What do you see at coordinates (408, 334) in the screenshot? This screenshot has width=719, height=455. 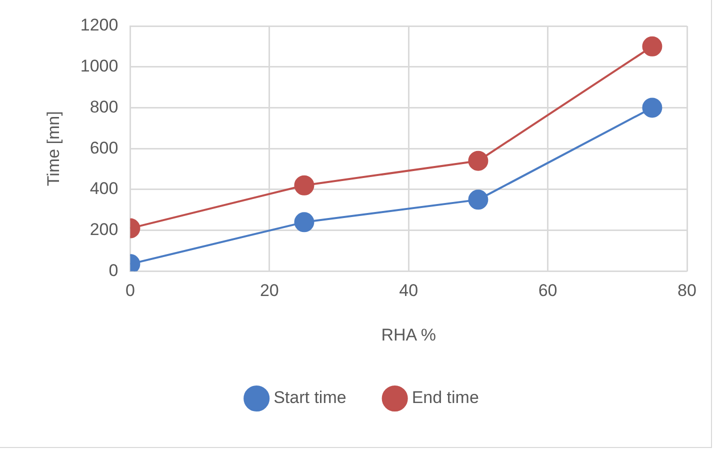 I see `x-axis-title: RHA %` at bounding box center [408, 334].